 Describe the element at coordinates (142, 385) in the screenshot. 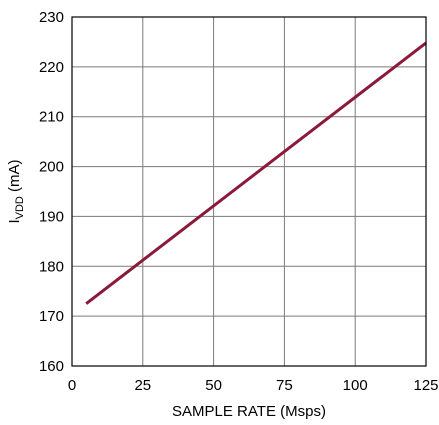

I see `x-tick-label-25: 25` at that location.